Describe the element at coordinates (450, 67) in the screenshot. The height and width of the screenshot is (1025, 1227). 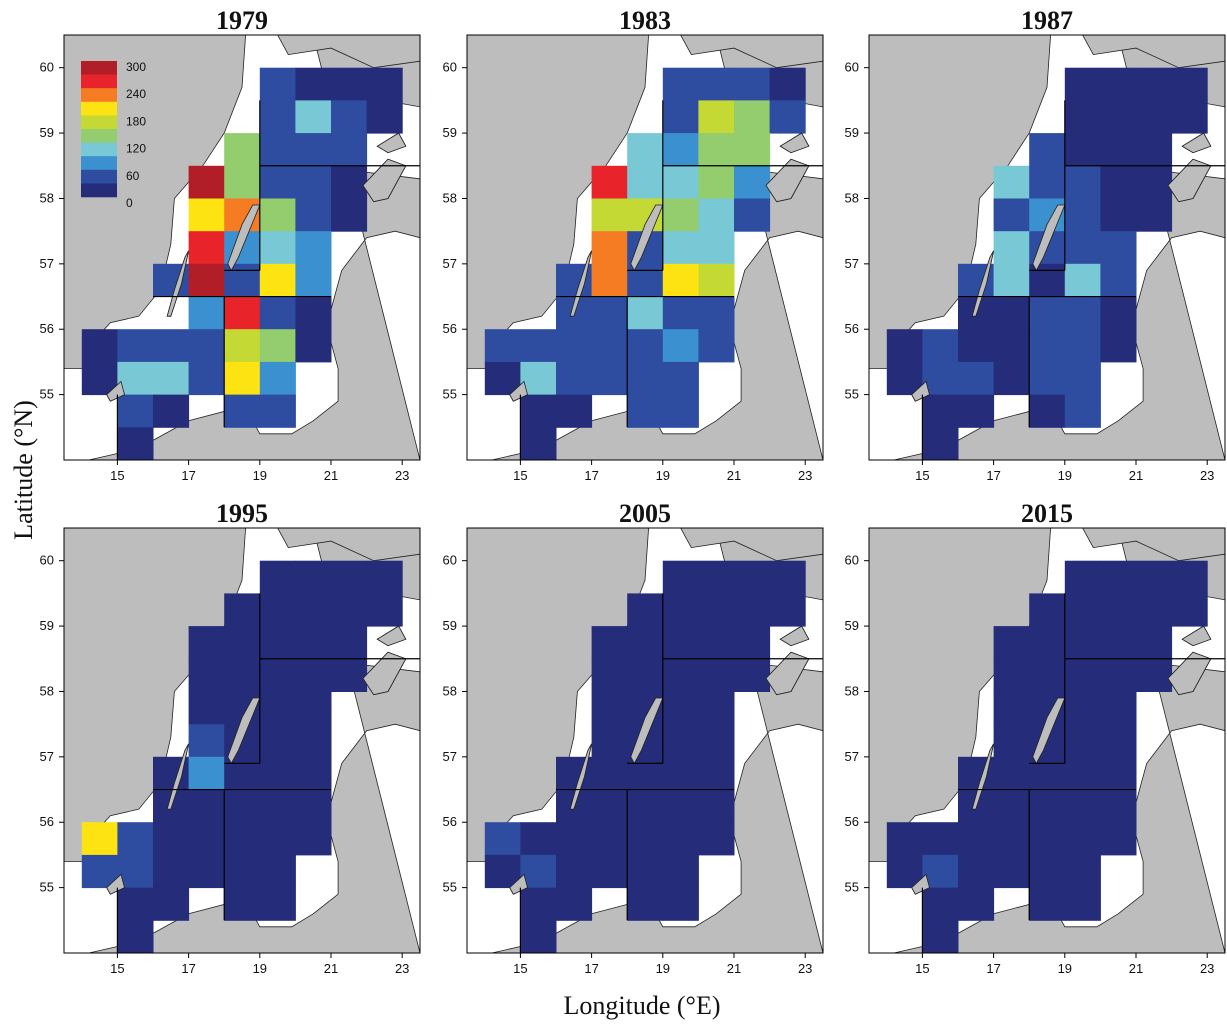
I see `y-tick-label: 60` at that location.